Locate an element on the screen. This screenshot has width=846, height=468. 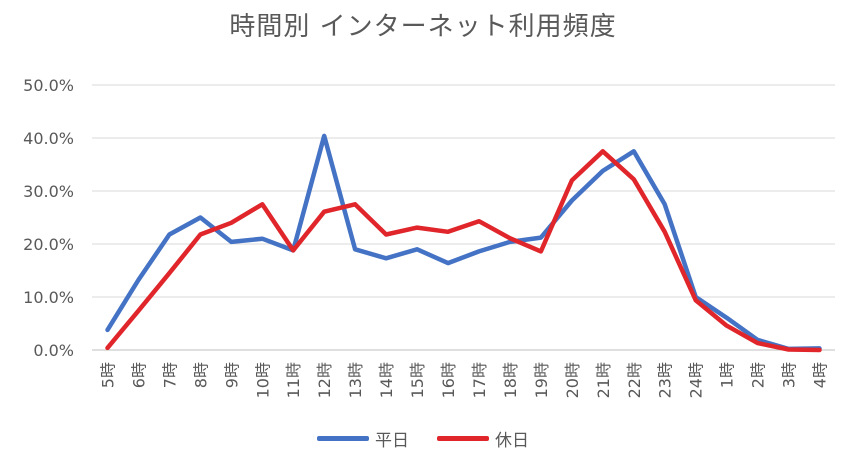
x-tick-label: 19時 is located at coordinates (541, 380).